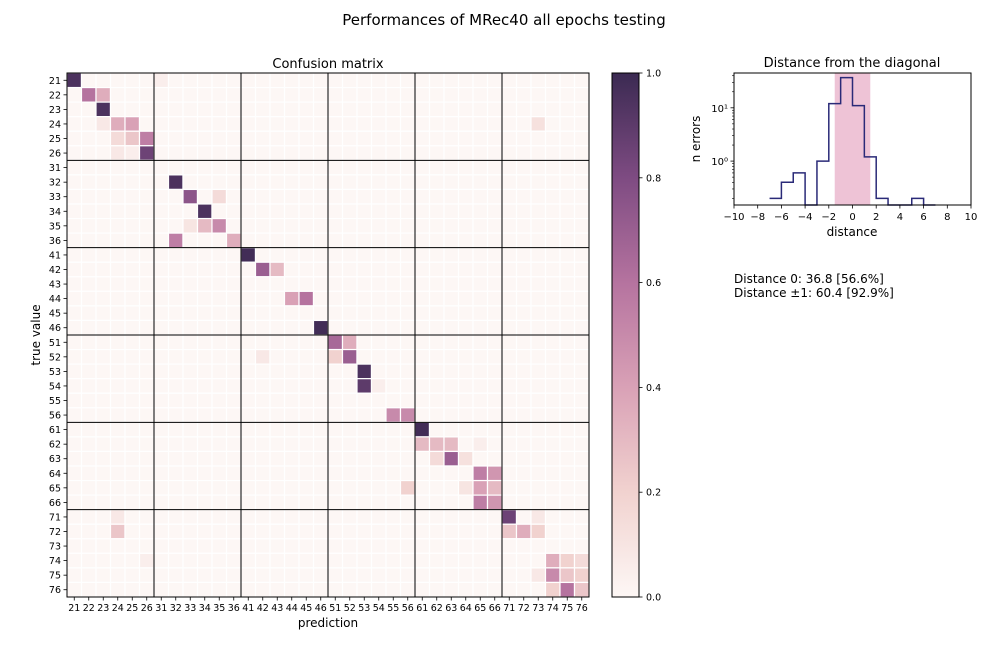 Image resolution: width=1008 pixels, height=648 pixels. I want to click on cm-ytick-label: 32, so click(55, 183).